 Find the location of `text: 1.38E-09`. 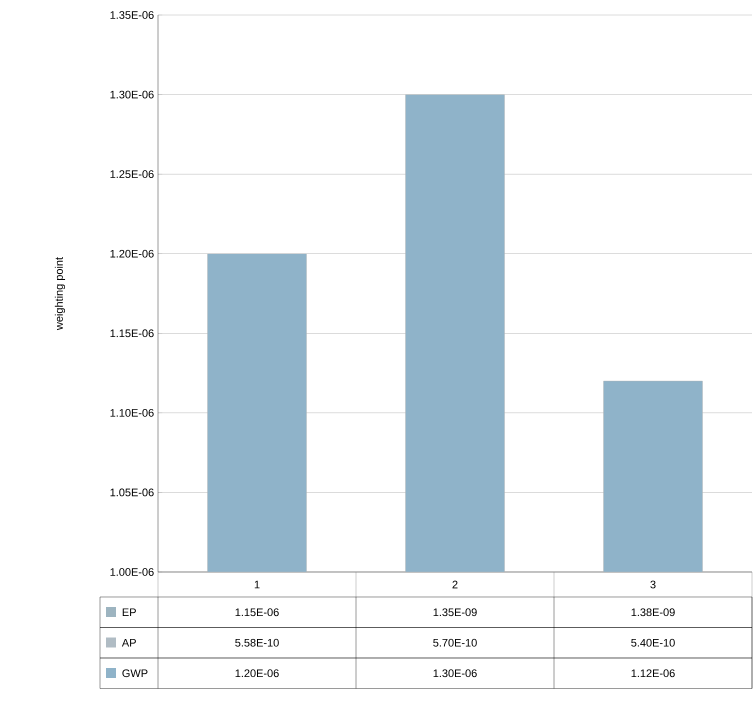

text: 1.38E-09 is located at coordinates (653, 612).